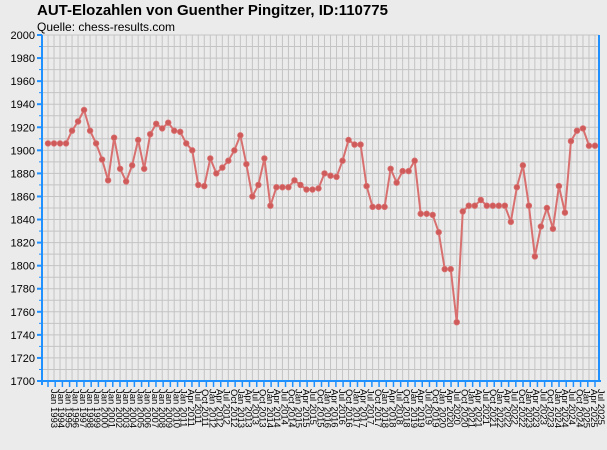 This screenshot has width=607, height=450. Describe the element at coordinates (111, 408) in the screenshot. I see `x-tick-label: Jan 2001` at that location.